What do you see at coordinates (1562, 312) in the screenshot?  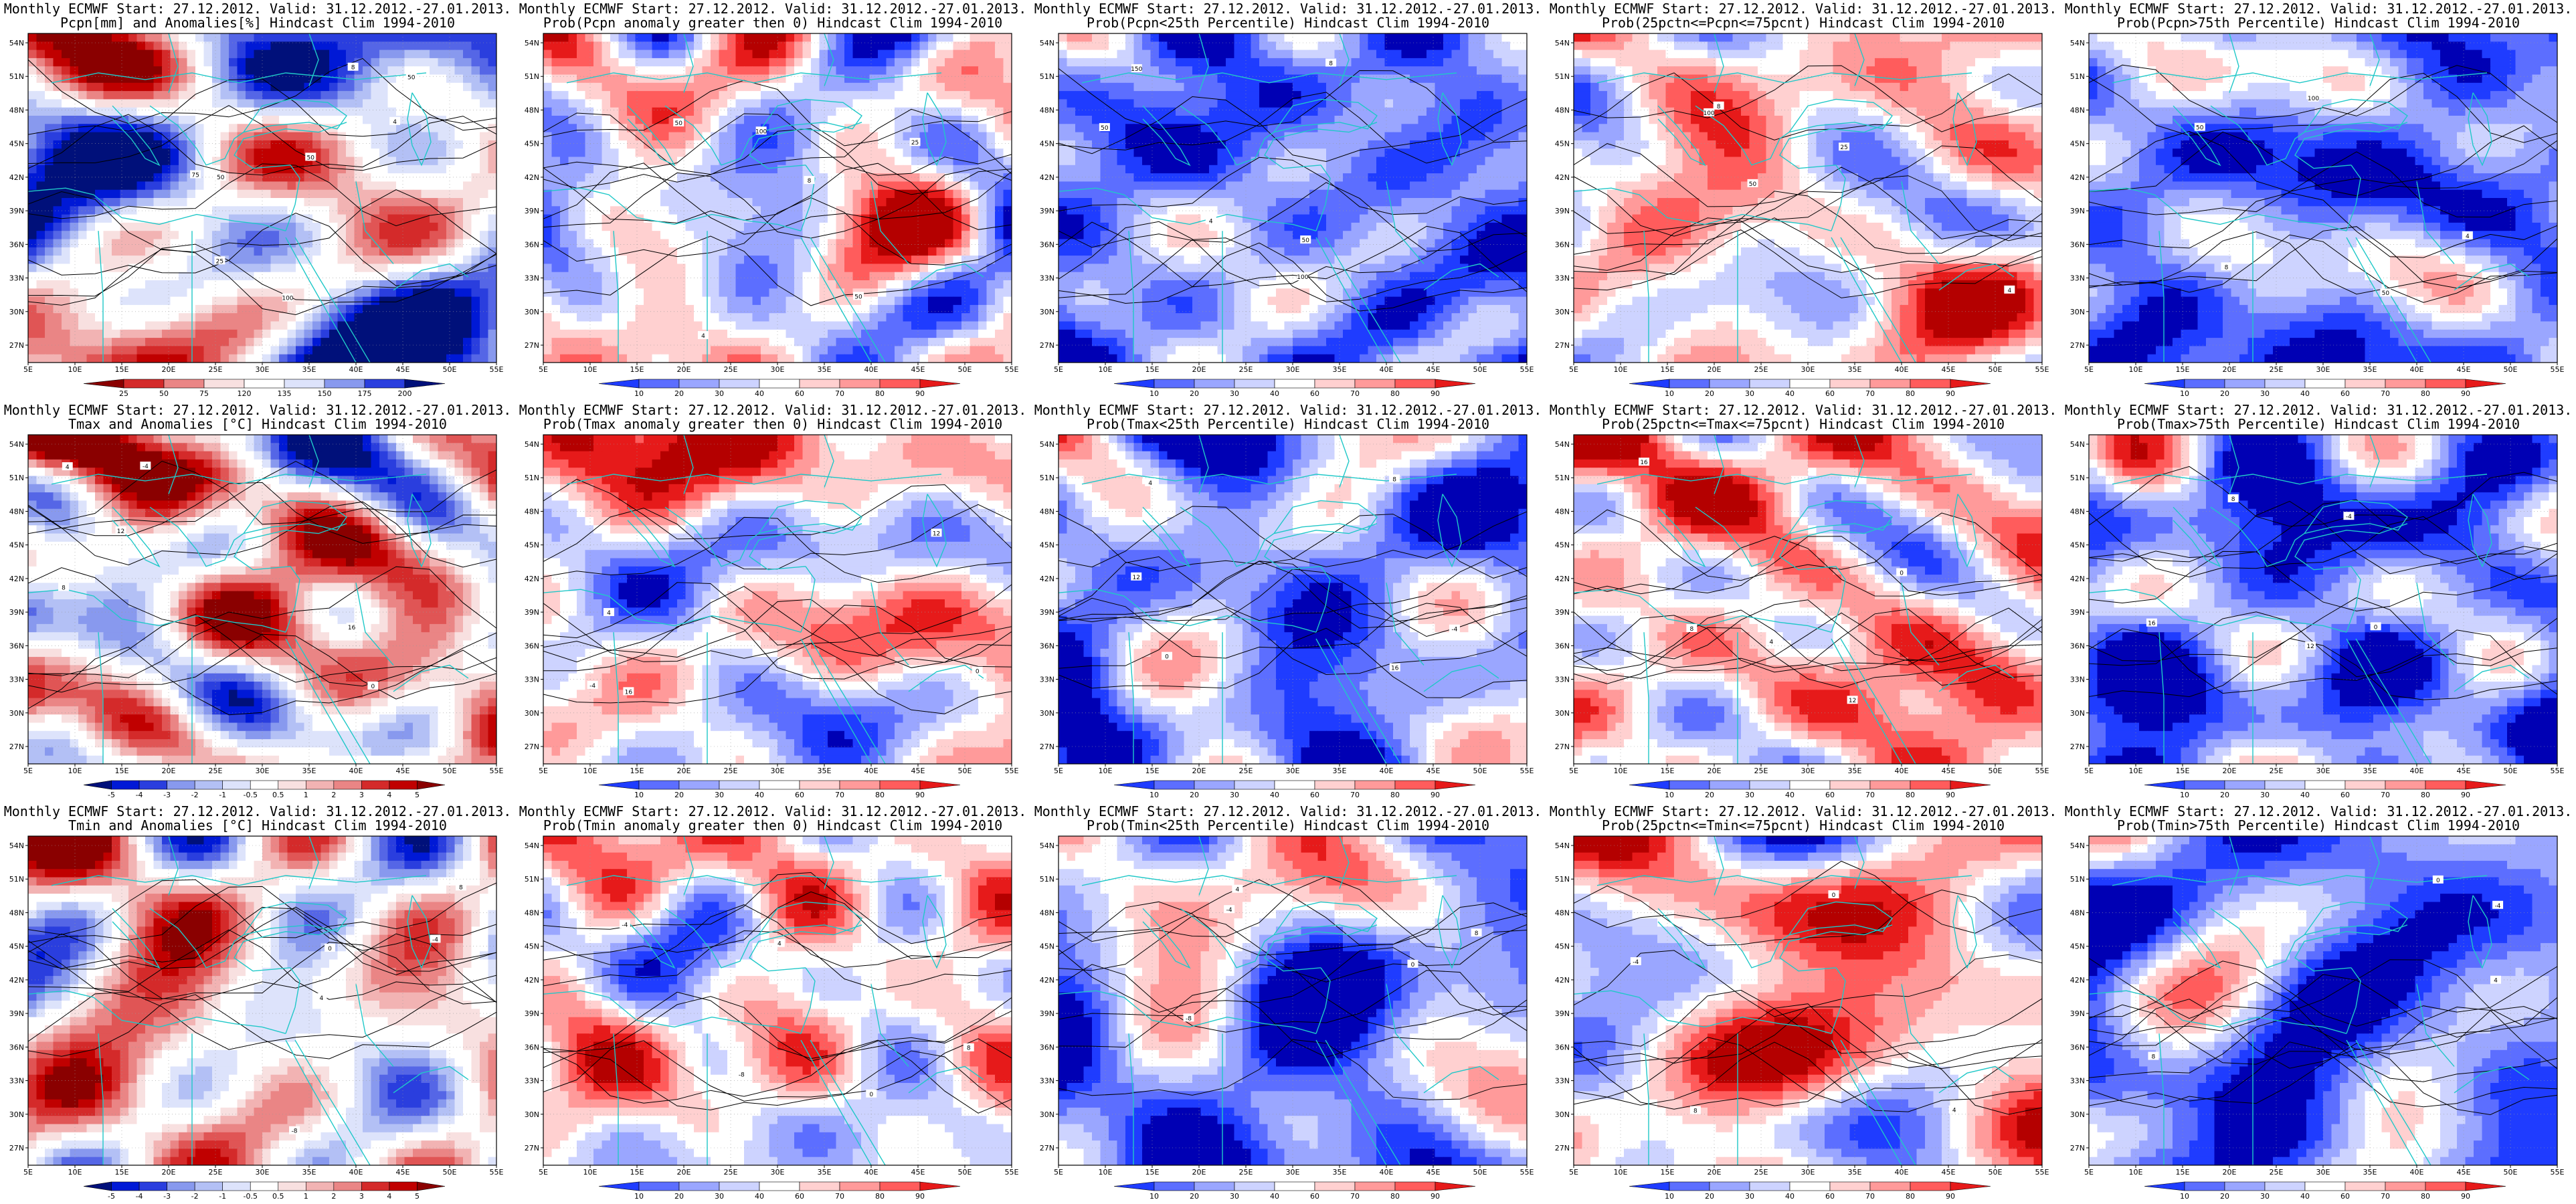 I see `lat-tick-label: 30N` at bounding box center [1562, 312].